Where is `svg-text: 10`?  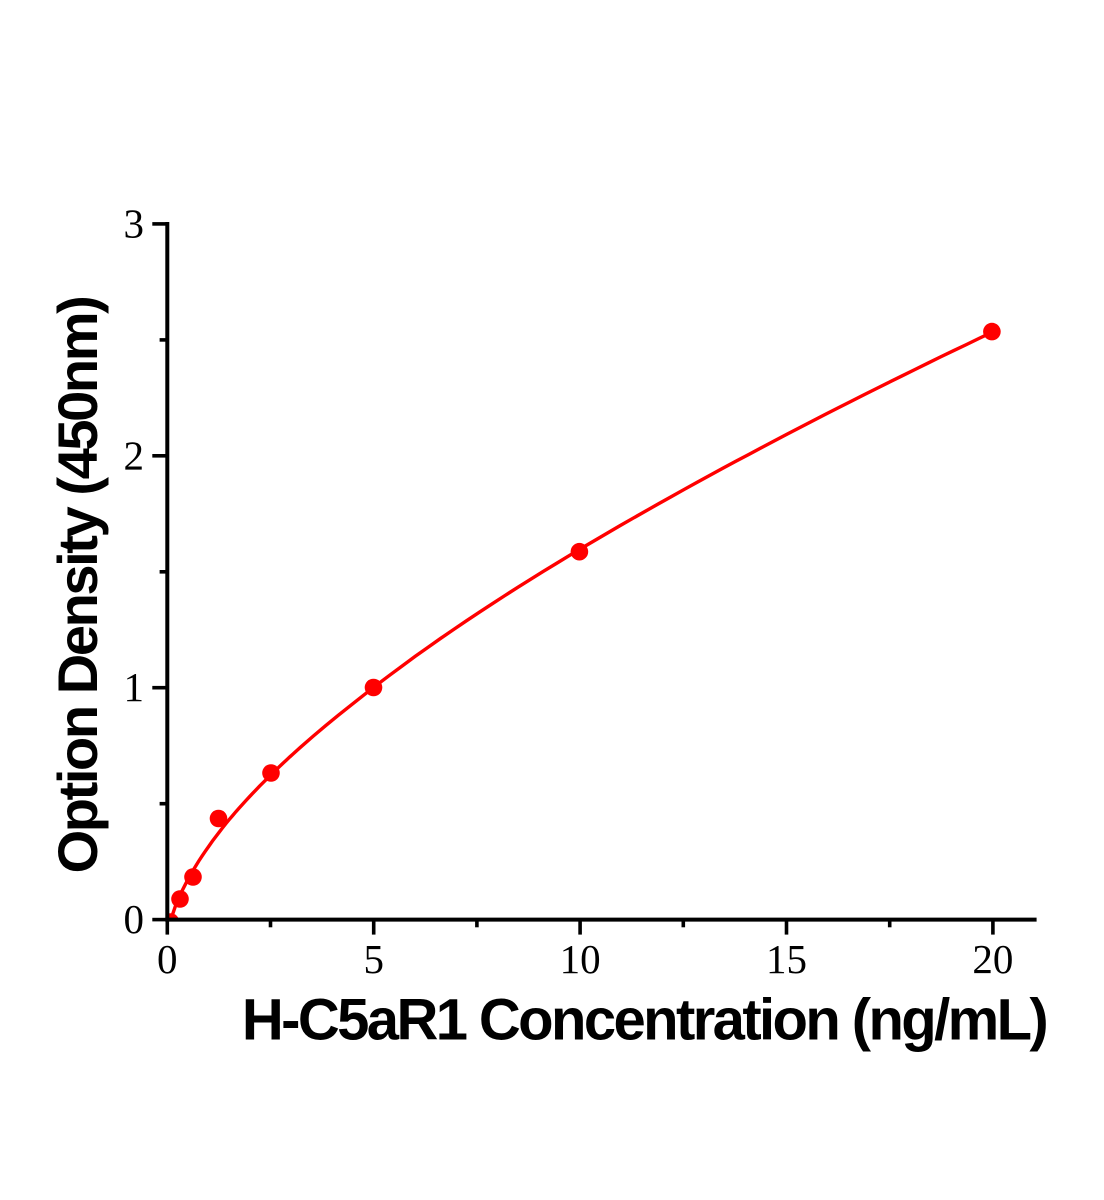 svg-text: 10 is located at coordinates (580, 959).